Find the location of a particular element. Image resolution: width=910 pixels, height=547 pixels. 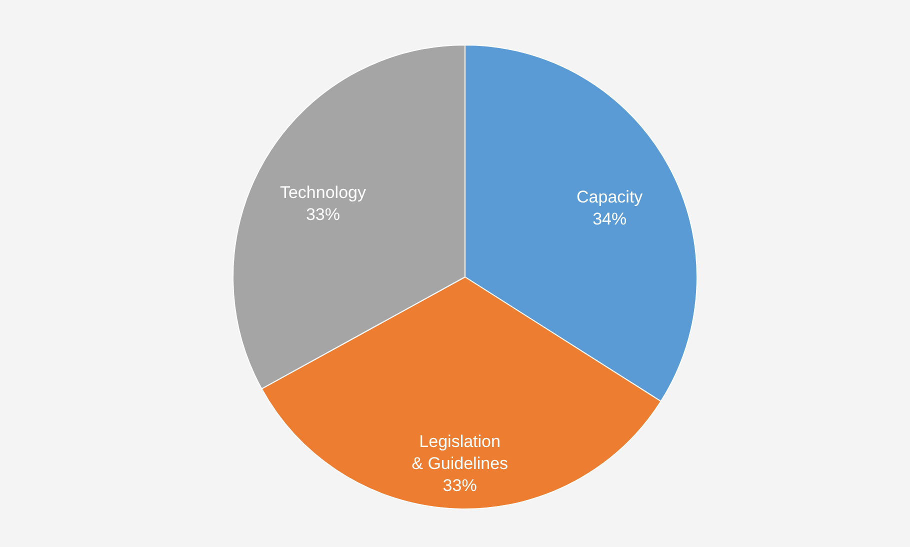

slice-label: Capacity is located at coordinates (610, 197).